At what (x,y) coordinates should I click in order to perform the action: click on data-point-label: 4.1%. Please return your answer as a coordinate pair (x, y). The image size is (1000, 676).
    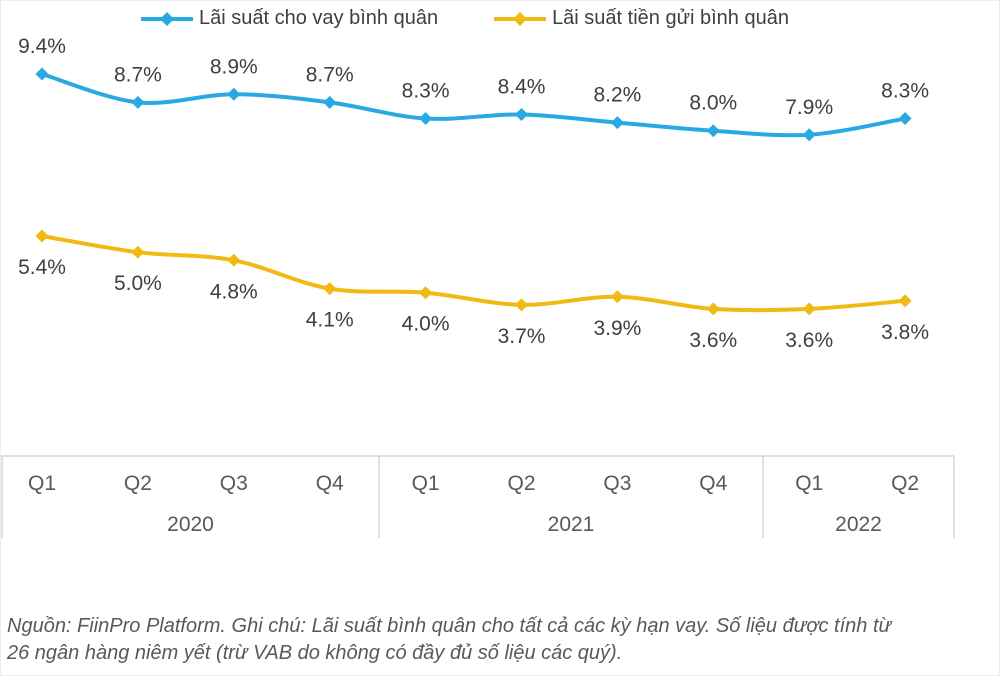
    Looking at the image, I should click on (330, 320).